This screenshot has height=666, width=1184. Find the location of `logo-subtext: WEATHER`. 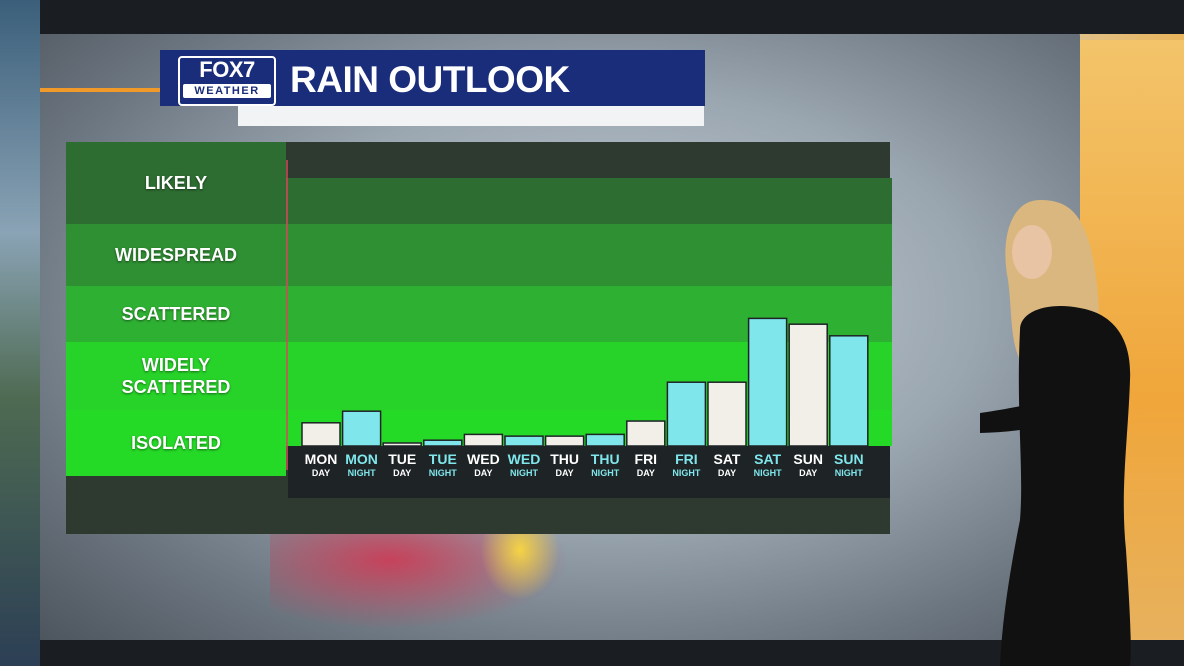

logo-subtext: WEATHER is located at coordinates (227, 91).